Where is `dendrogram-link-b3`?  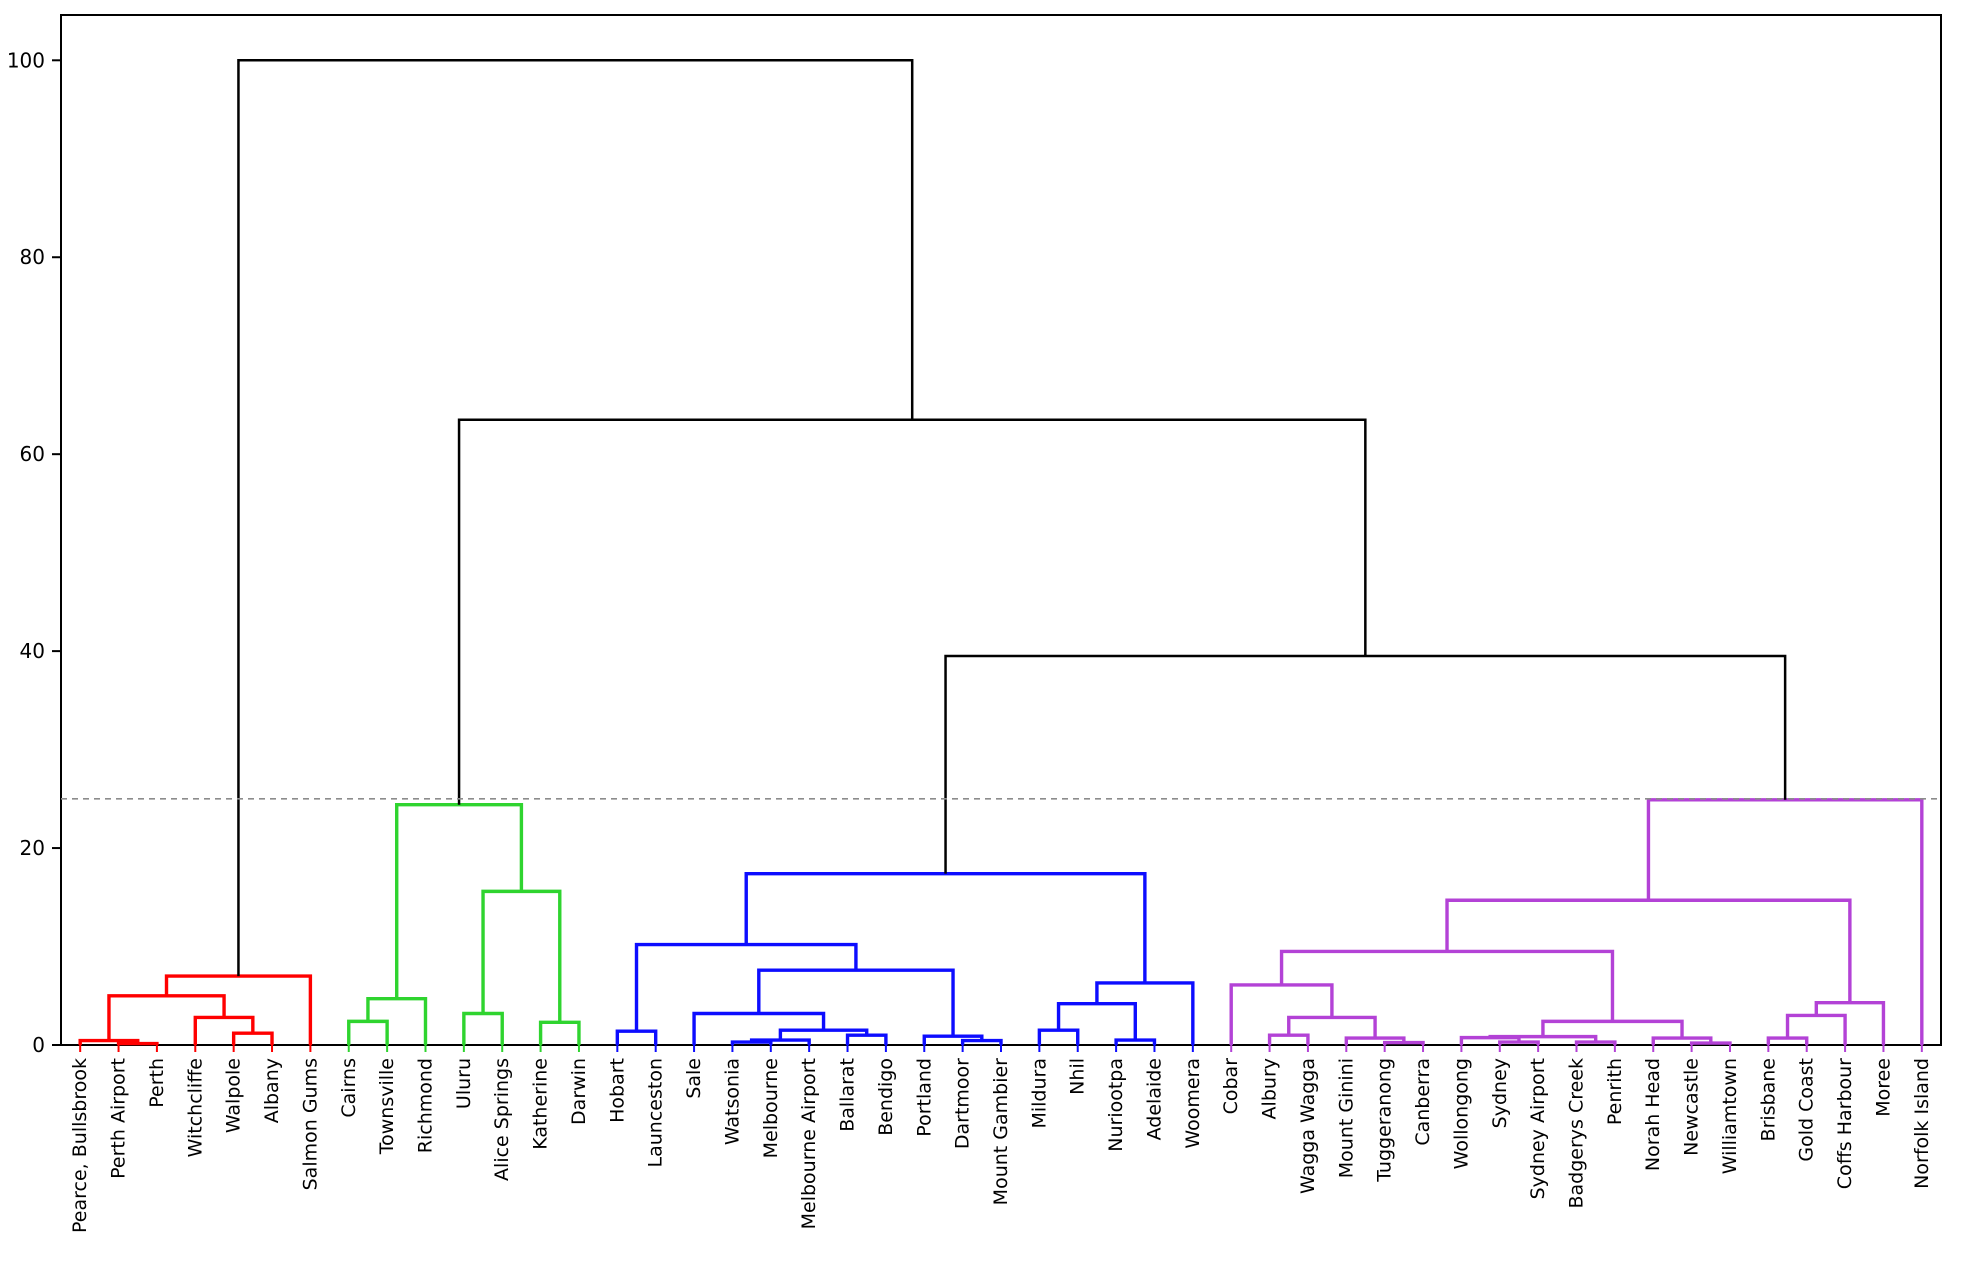
dendrogram-link-b3 is located at coordinates (780, 1041).